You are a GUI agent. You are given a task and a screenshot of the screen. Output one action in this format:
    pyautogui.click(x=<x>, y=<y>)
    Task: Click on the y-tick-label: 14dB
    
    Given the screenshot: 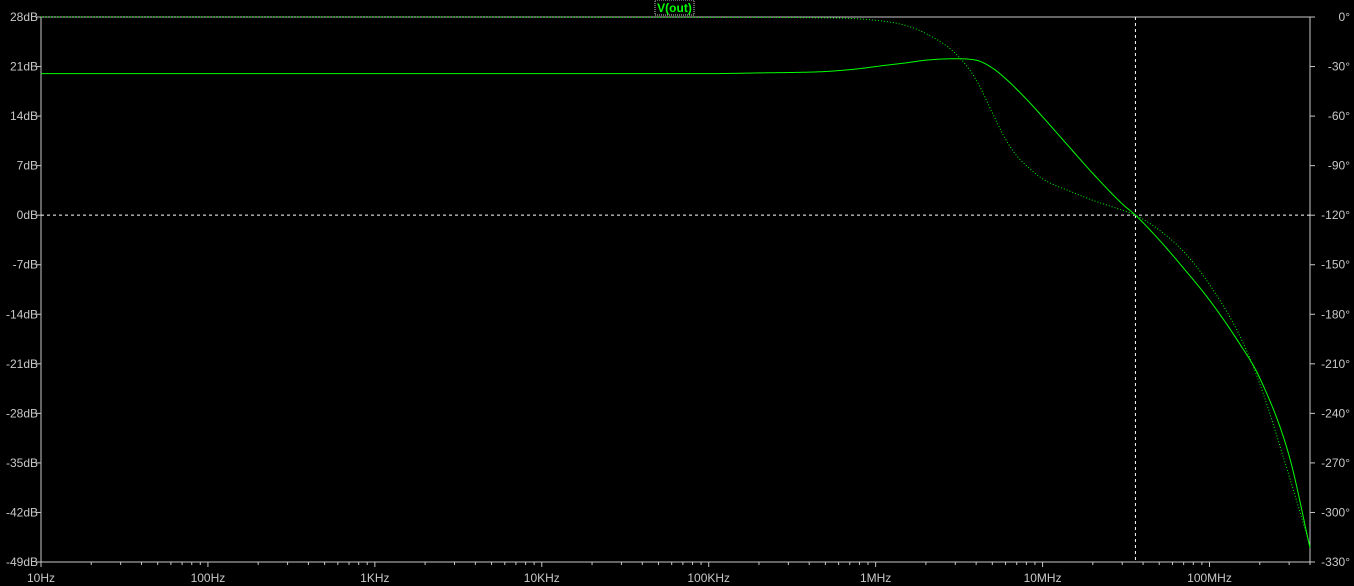 What is the action you would take?
    pyautogui.click(x=24, y=116)
    